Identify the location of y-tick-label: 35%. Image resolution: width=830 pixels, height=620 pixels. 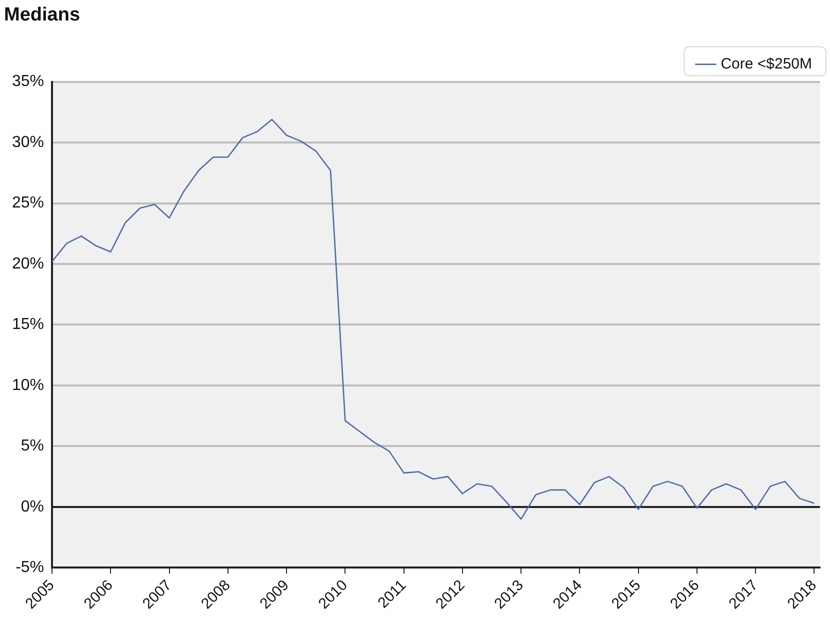
(28, 81).